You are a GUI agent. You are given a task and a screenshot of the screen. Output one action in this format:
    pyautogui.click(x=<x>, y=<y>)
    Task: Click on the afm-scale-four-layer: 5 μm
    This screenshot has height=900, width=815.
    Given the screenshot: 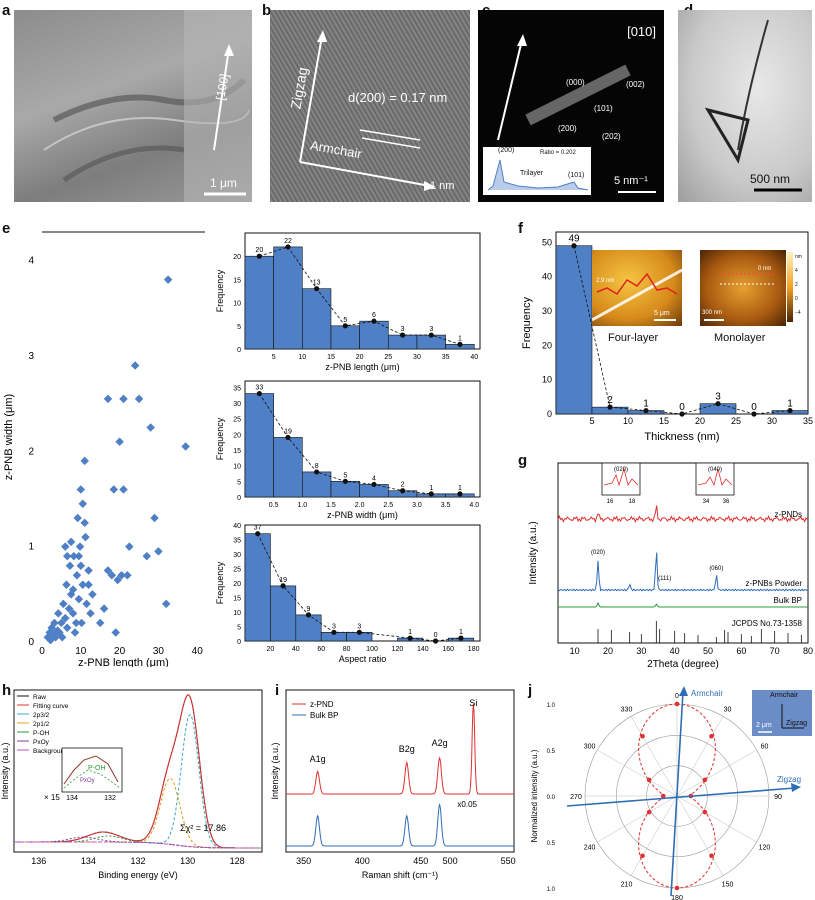 What is the action you would take?
    pyautogui.click(x=662, y=313)
    